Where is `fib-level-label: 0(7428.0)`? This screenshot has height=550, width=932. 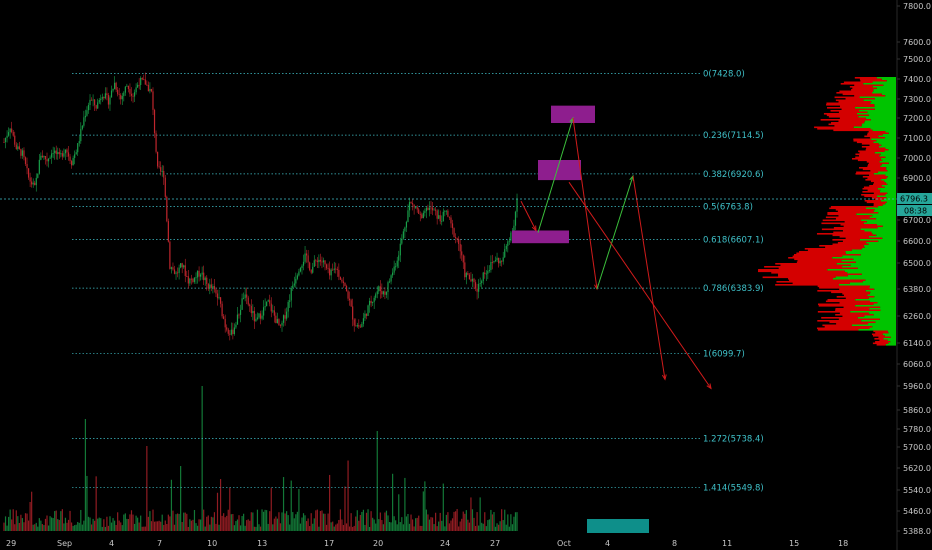
fib-level-label: 0(7428.0) is located at coordinates (724, 74).